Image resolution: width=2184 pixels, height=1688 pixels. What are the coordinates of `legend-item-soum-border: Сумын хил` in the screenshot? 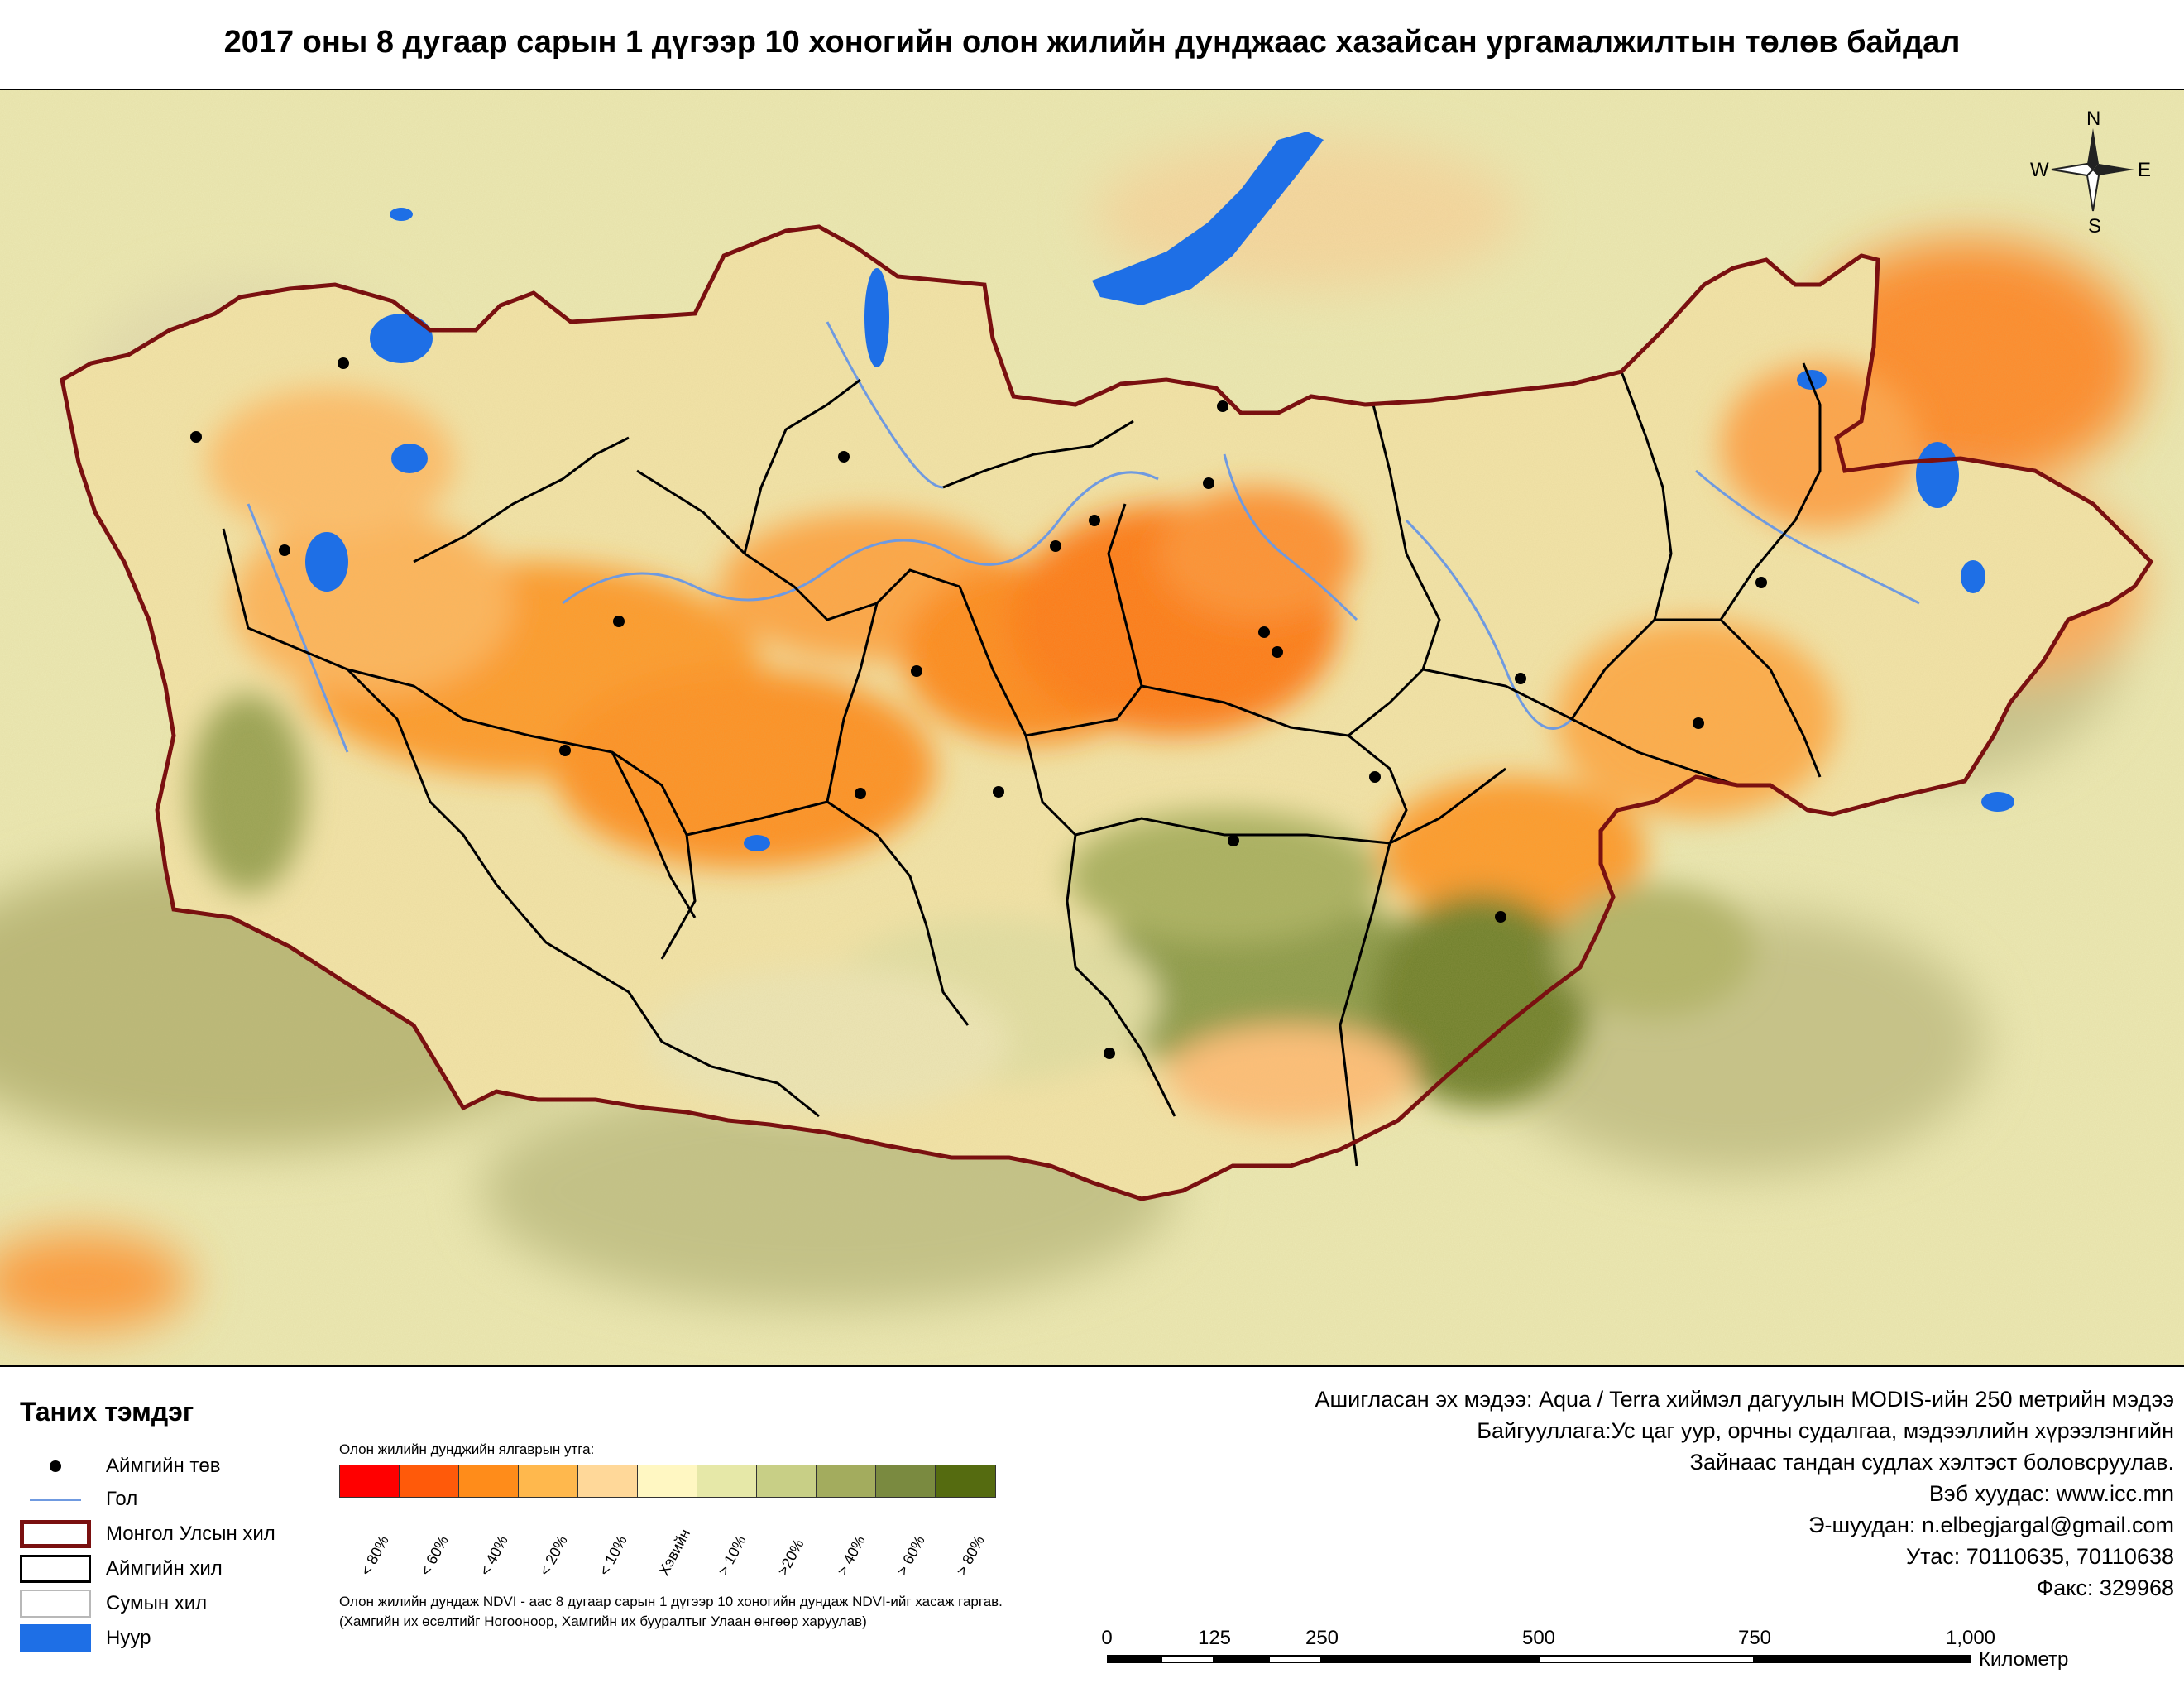 It's located at (113, 1603).